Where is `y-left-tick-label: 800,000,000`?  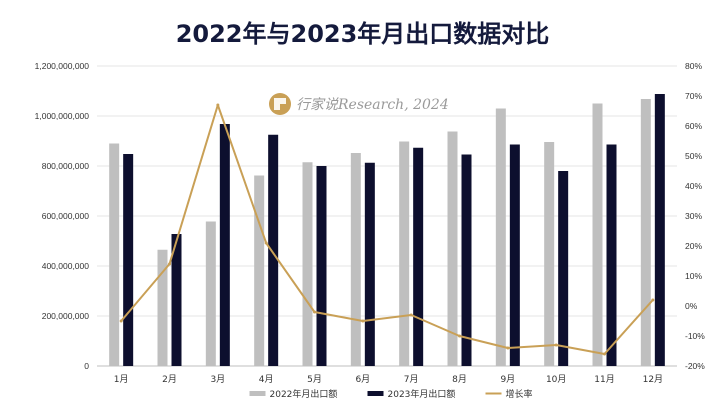 y-left-tick-label: 800,000,000 is located at coordinates (66, 166).